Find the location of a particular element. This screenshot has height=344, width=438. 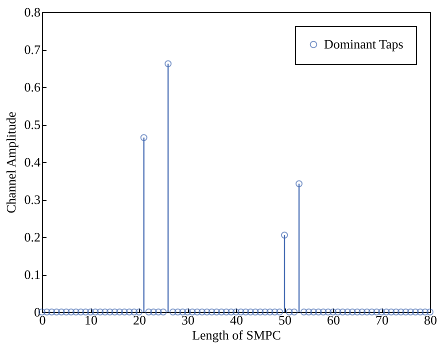

legend-label: Dominant Taps is located at coordinates (364, 44).